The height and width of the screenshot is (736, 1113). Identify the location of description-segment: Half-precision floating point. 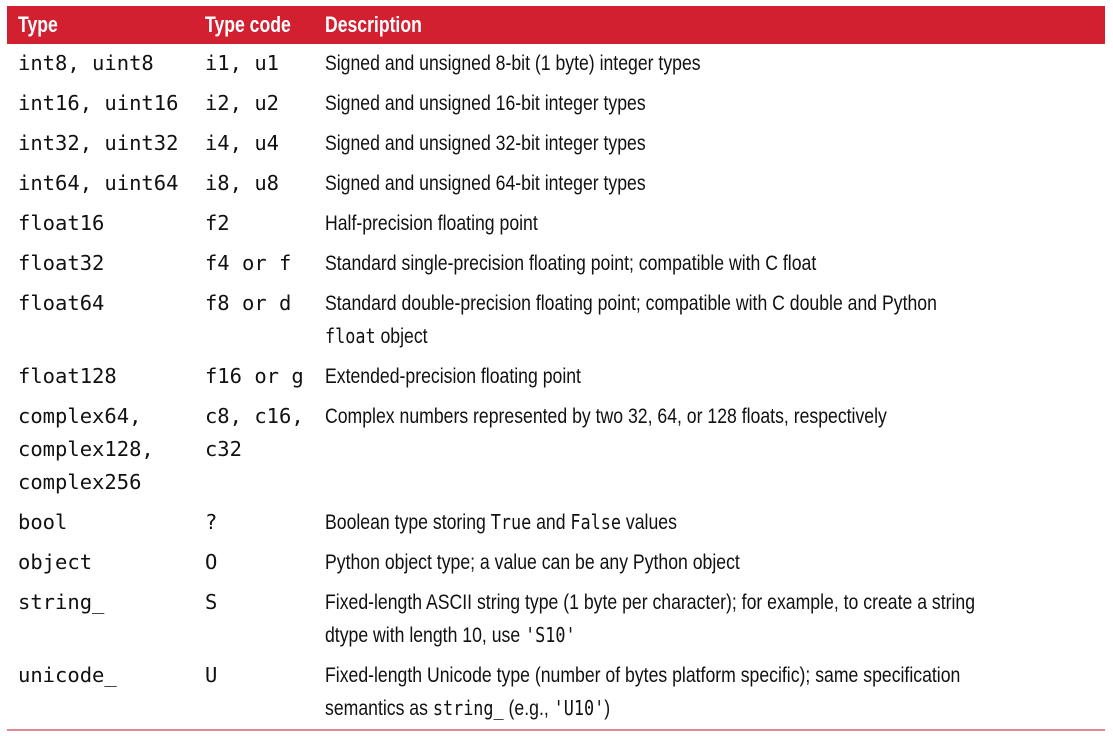
(431, 223).